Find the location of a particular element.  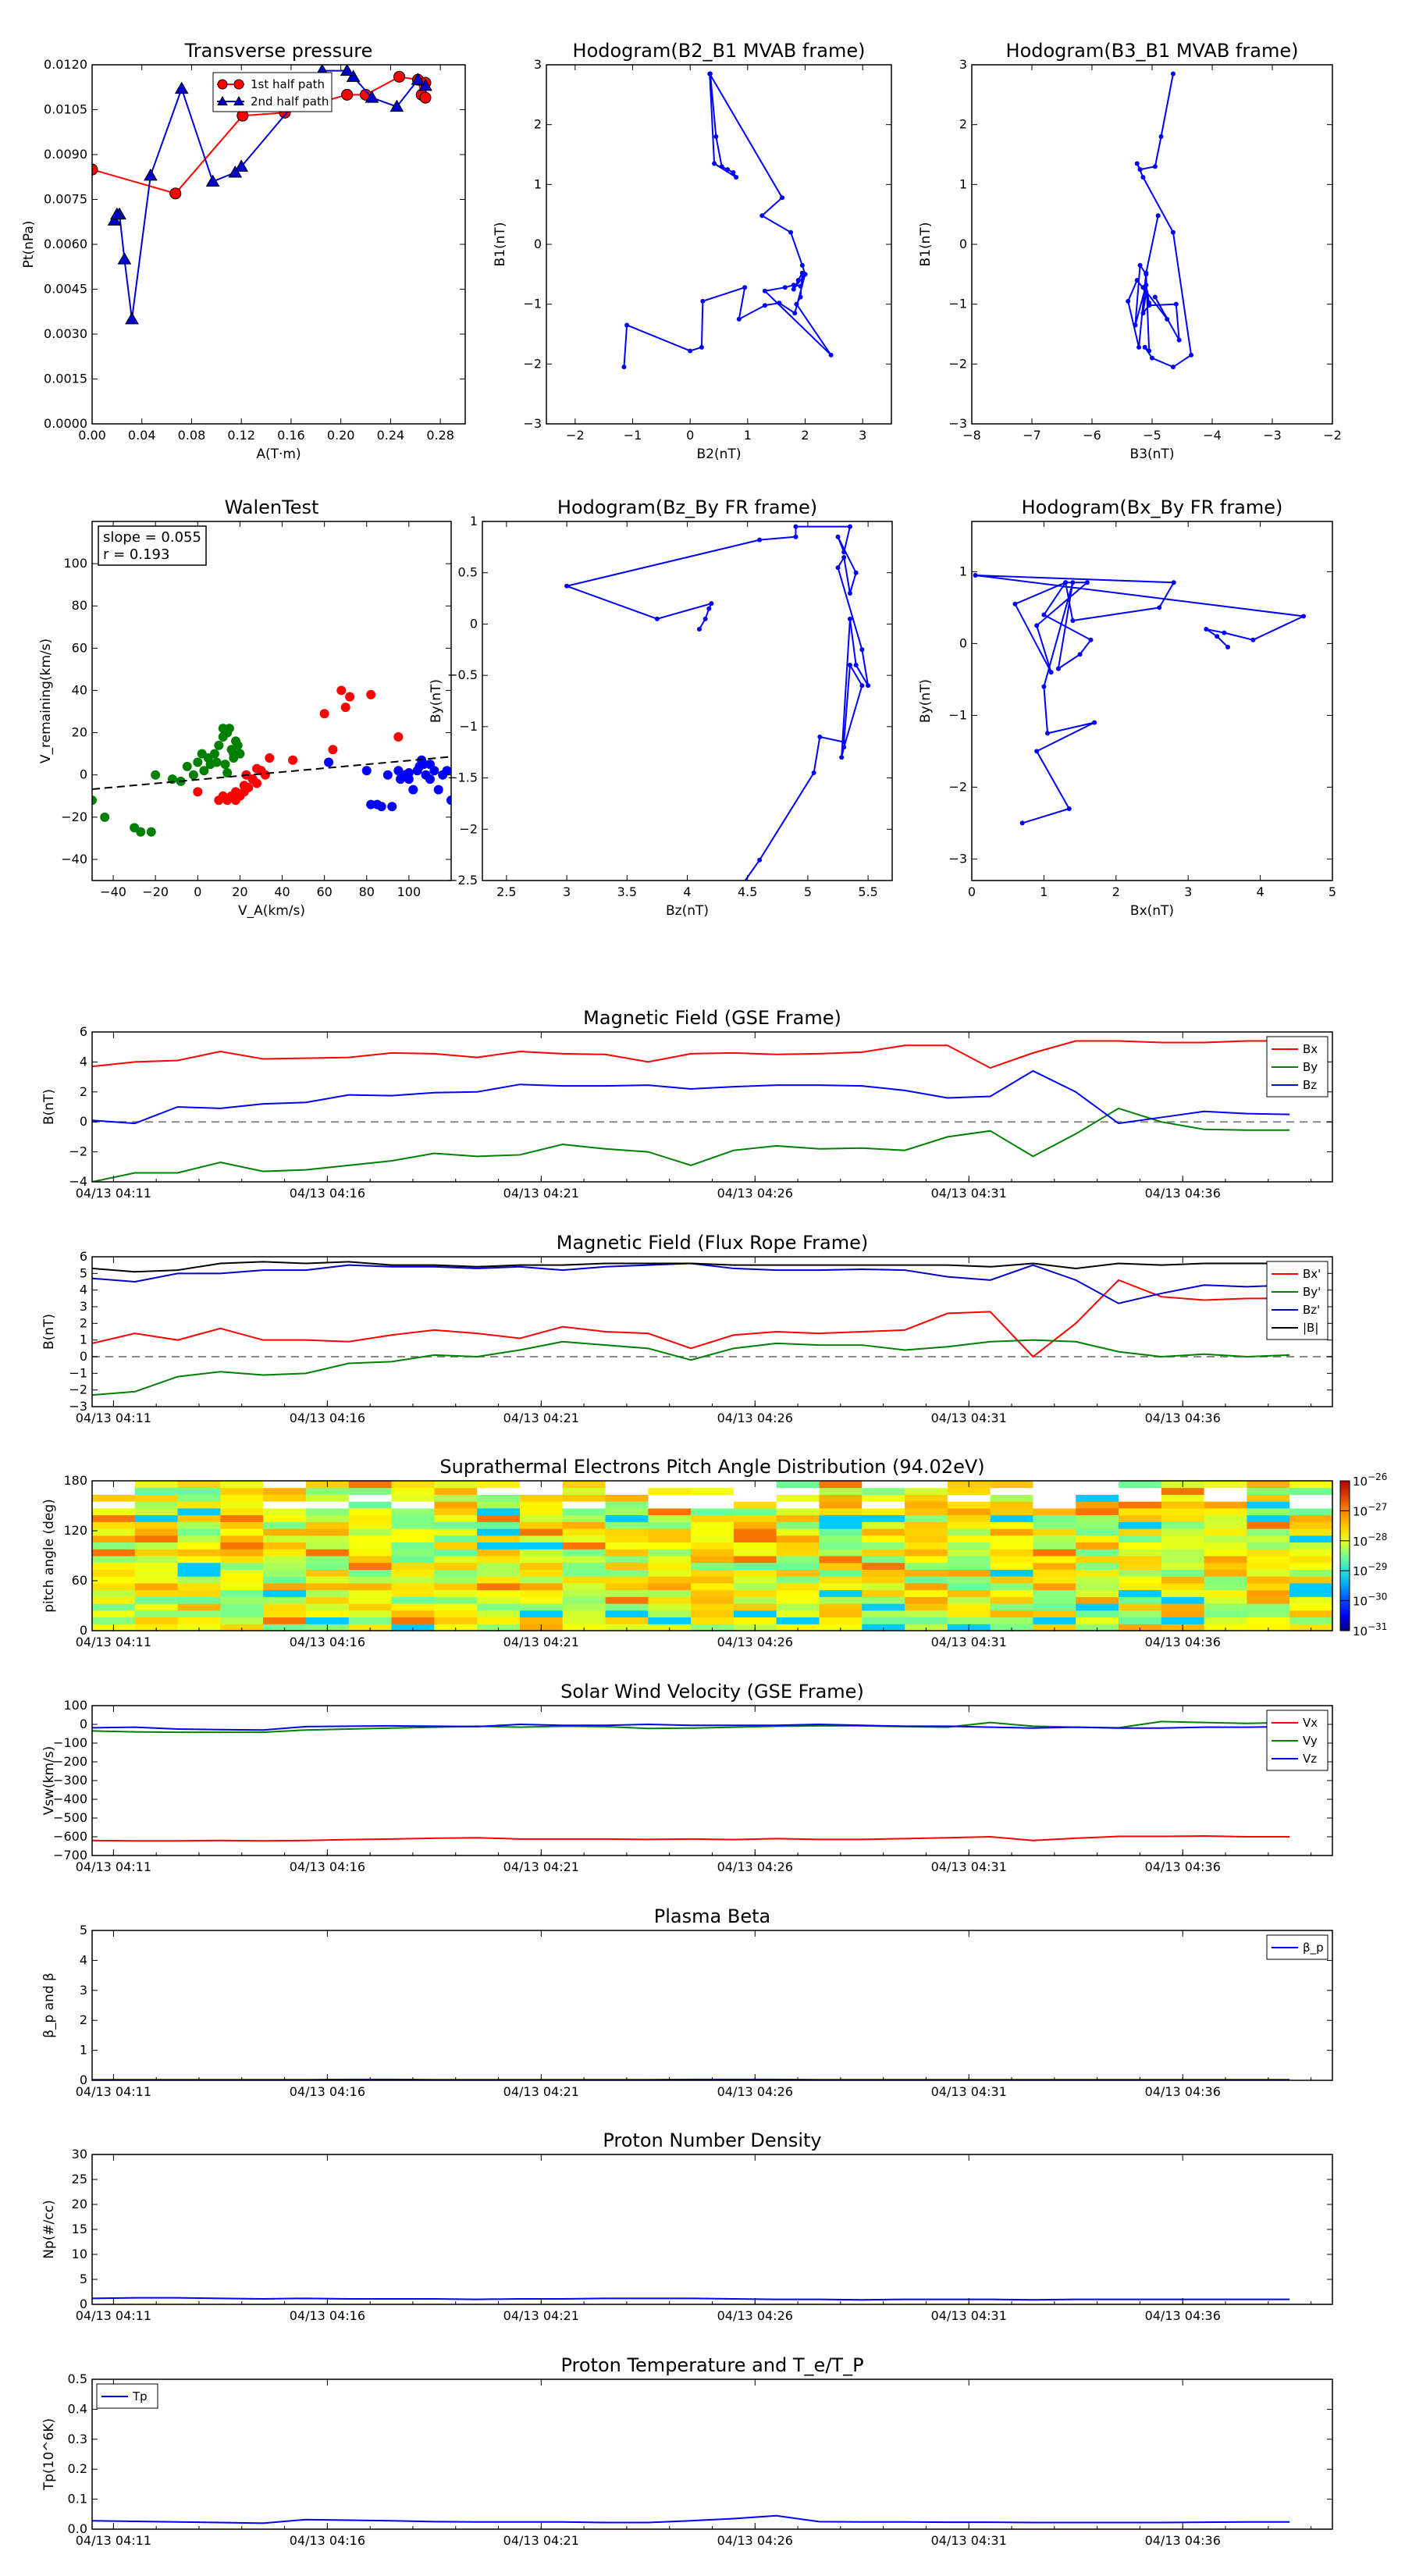

x-tick-label: 04/13 04:11 is located at coordinates (113, 2540).